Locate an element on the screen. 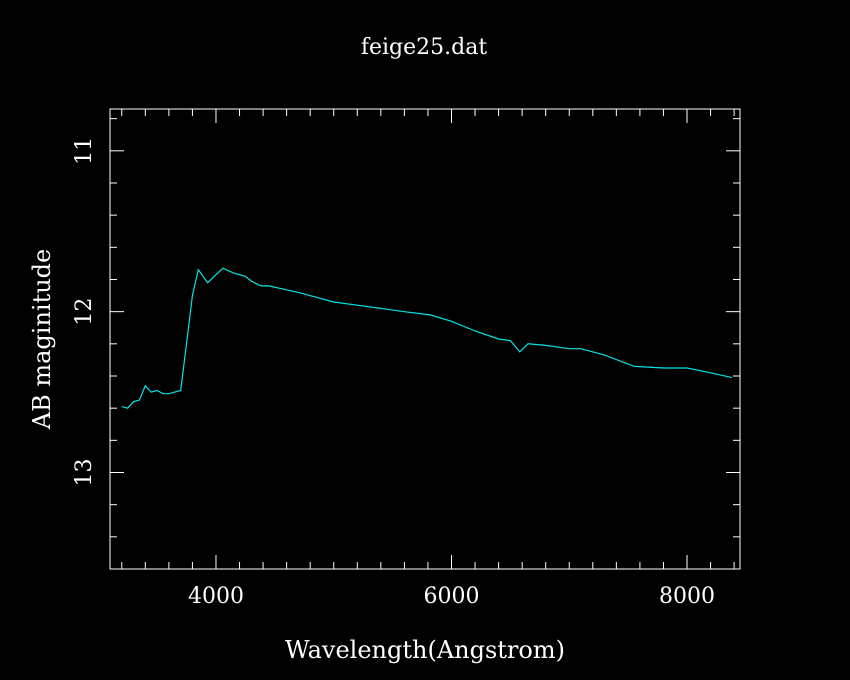  data-points is located at coordinates (427, 338).